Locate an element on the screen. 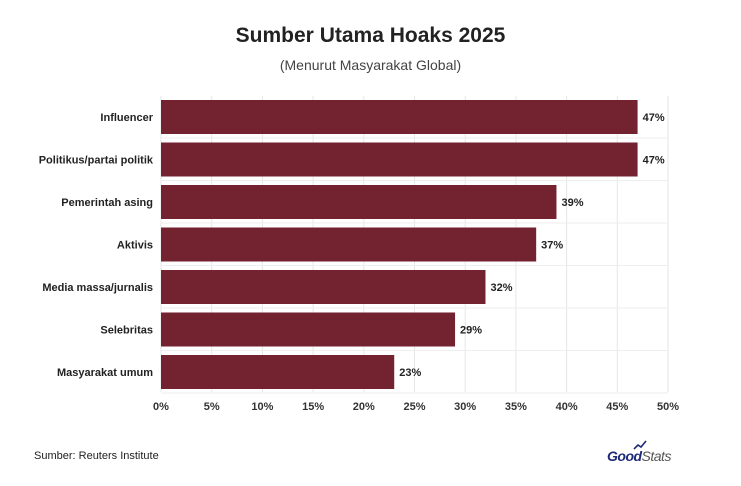 The image size is (741, 486). brand-stats: Stats is located at coordinates (656, 456).